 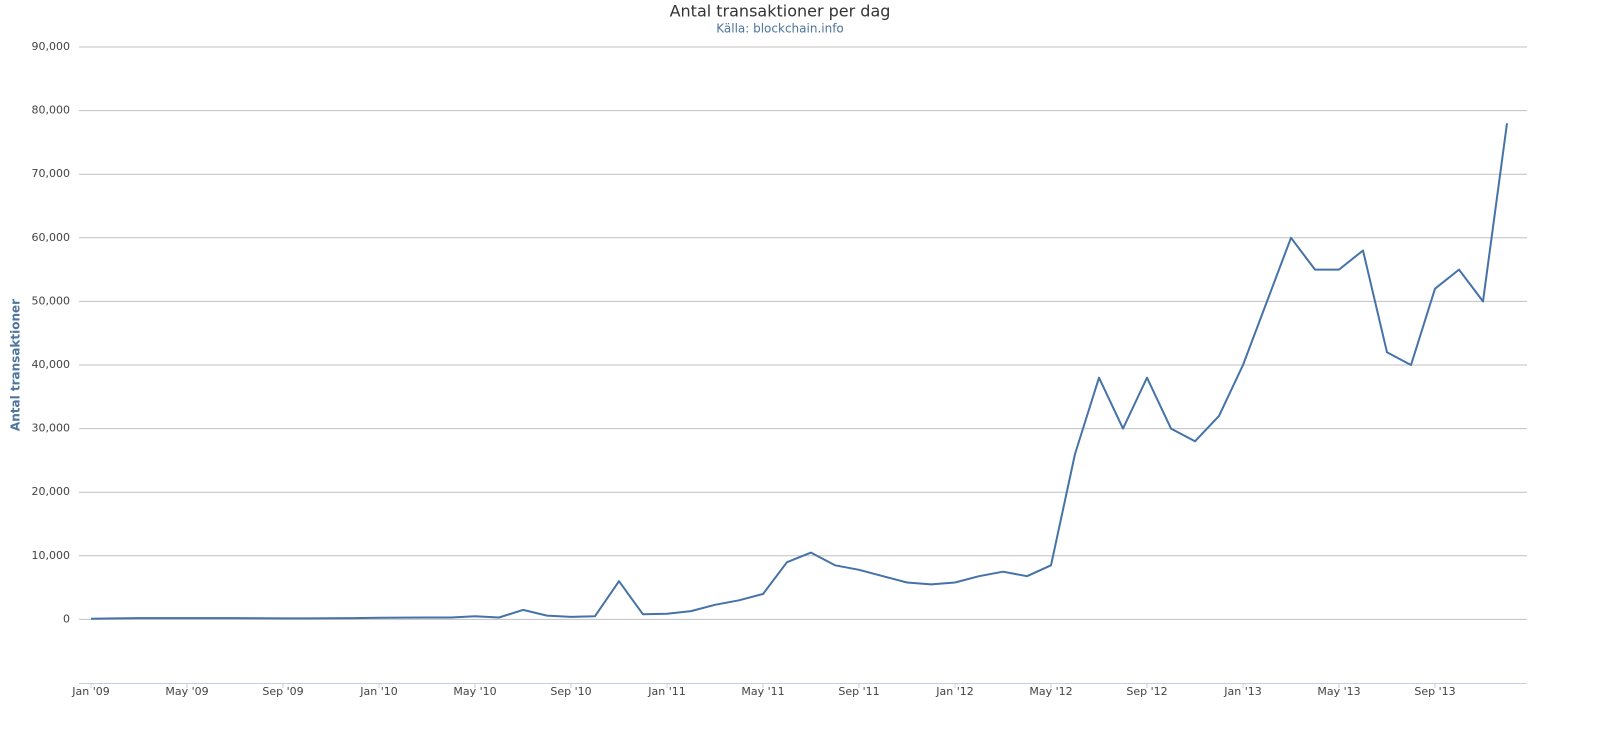 What do you see at coordinates (570, 691) in the screenshot?
I see `x-tick-label: Sep '10` at bounding box center [570, 691].